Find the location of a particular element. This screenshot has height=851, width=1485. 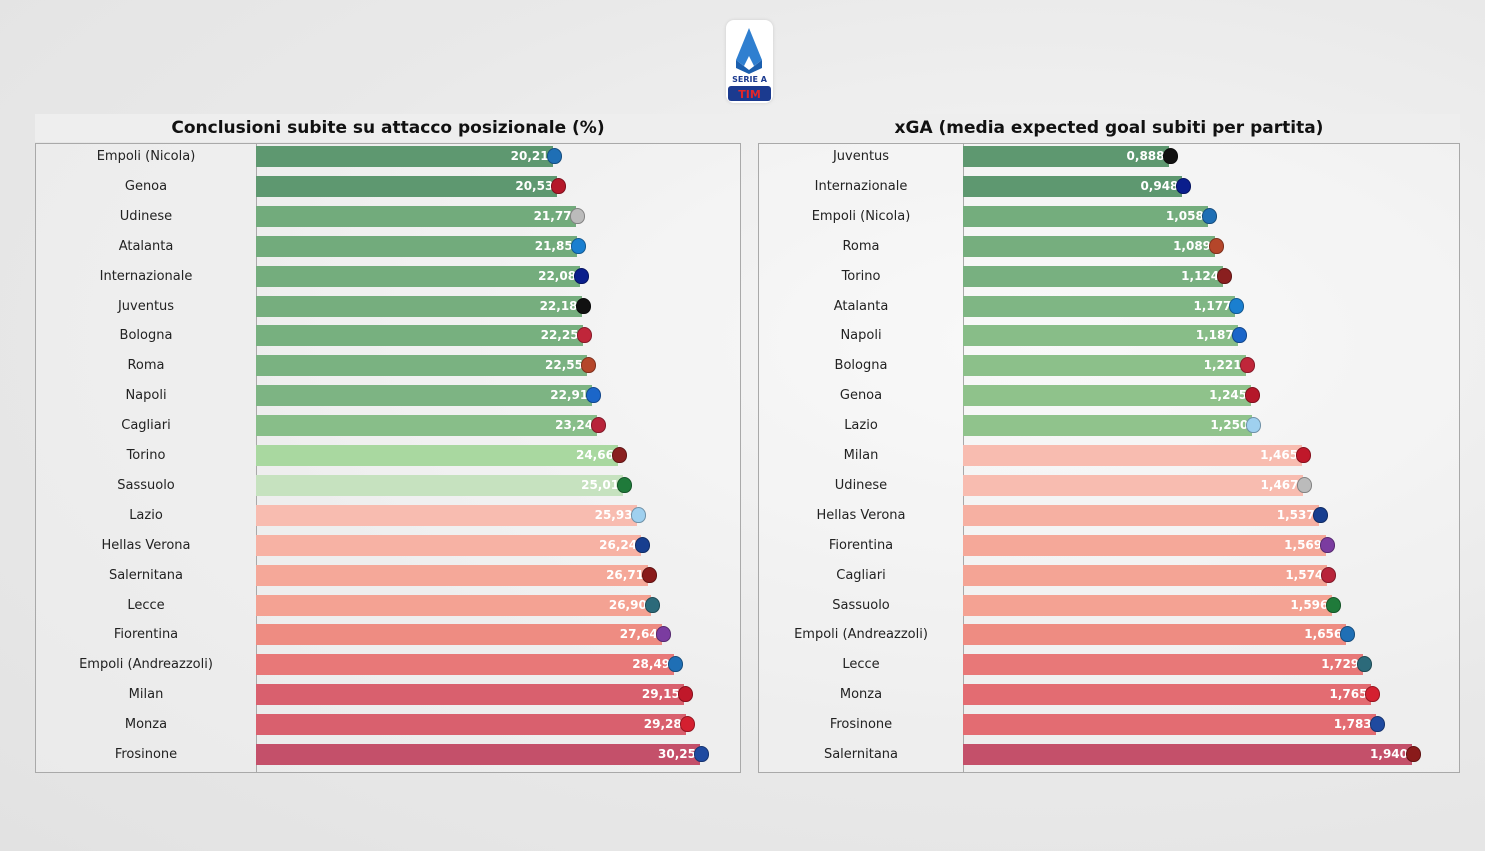

data-label: 1,124 is located at coordinates (1200, 275).